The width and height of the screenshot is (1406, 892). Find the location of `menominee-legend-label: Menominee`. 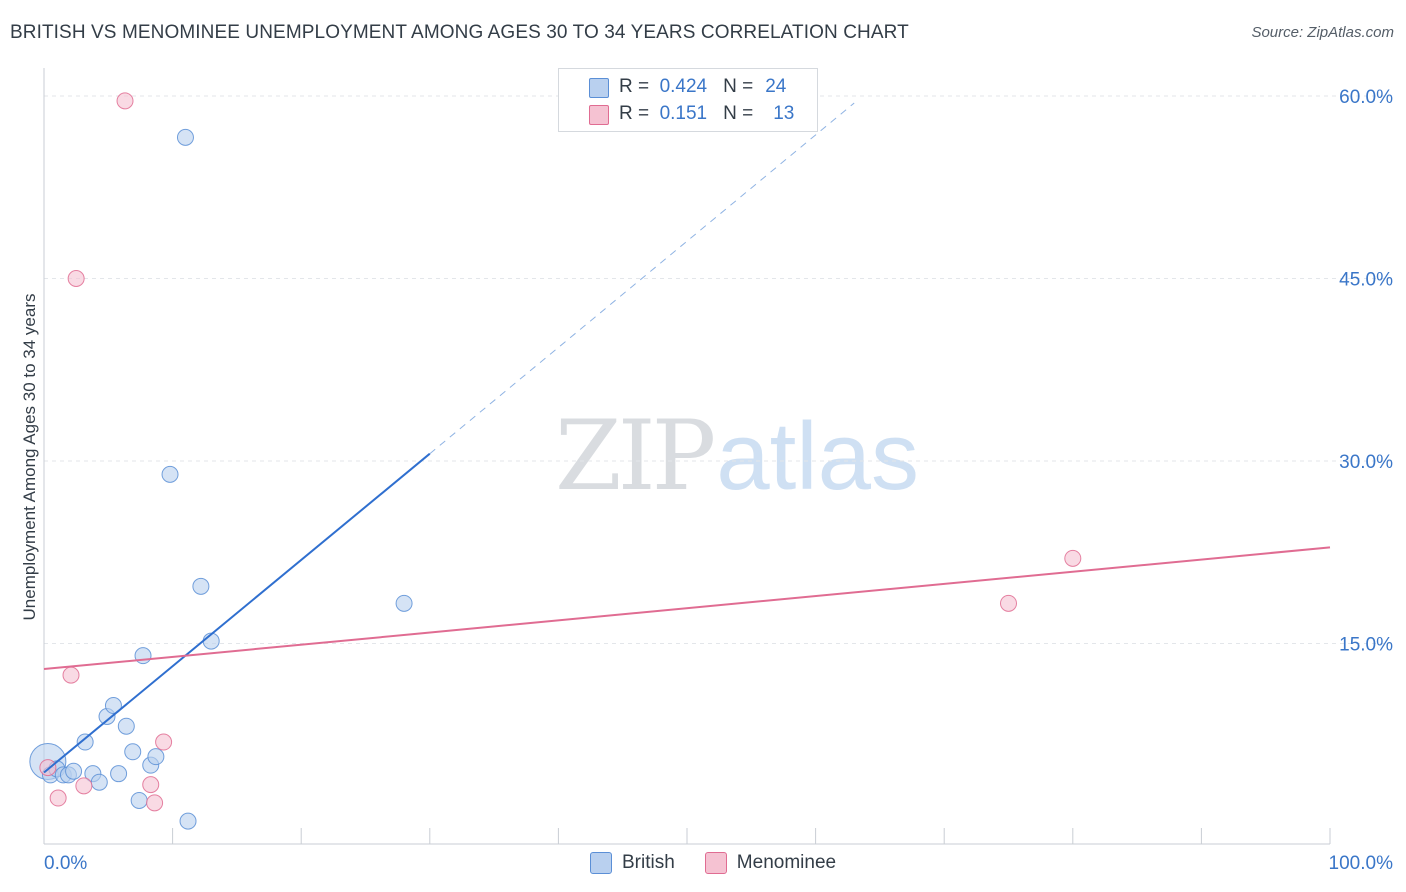

menominee-legend-label: Menominee is located at coordinates (786, 862).